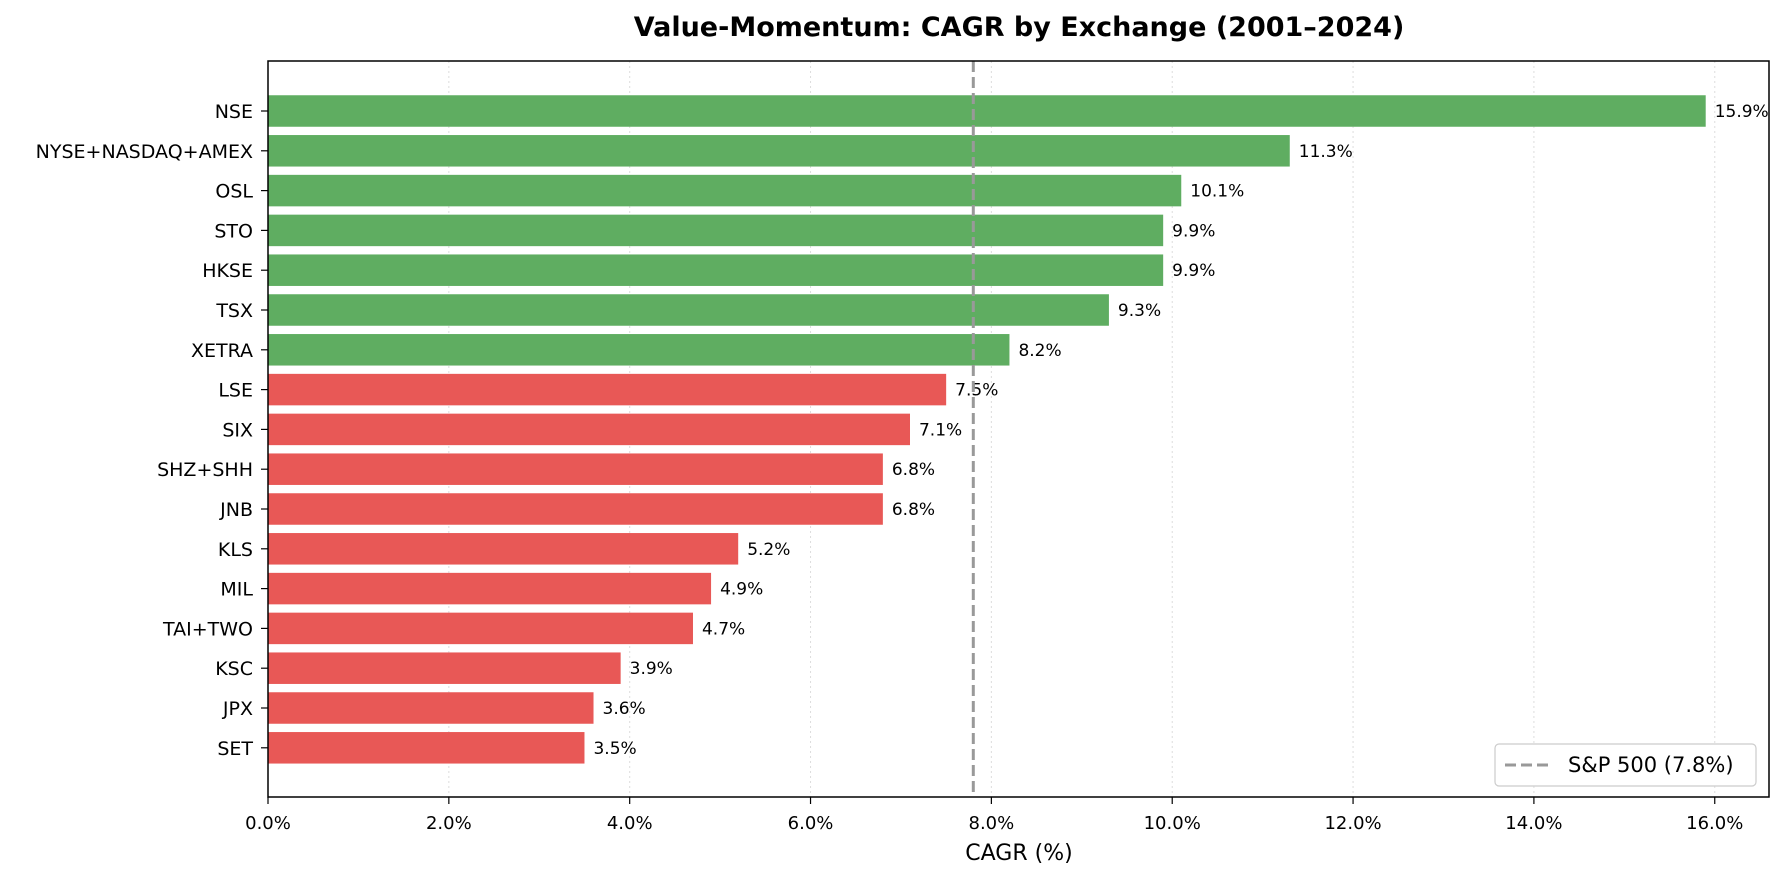 Image resolution: width=1784 pixels, height=884 pixels. Describe the element at coordinates (1352, 823) in the screenshot. I see `x-tick-label: 12.0%` at that location.